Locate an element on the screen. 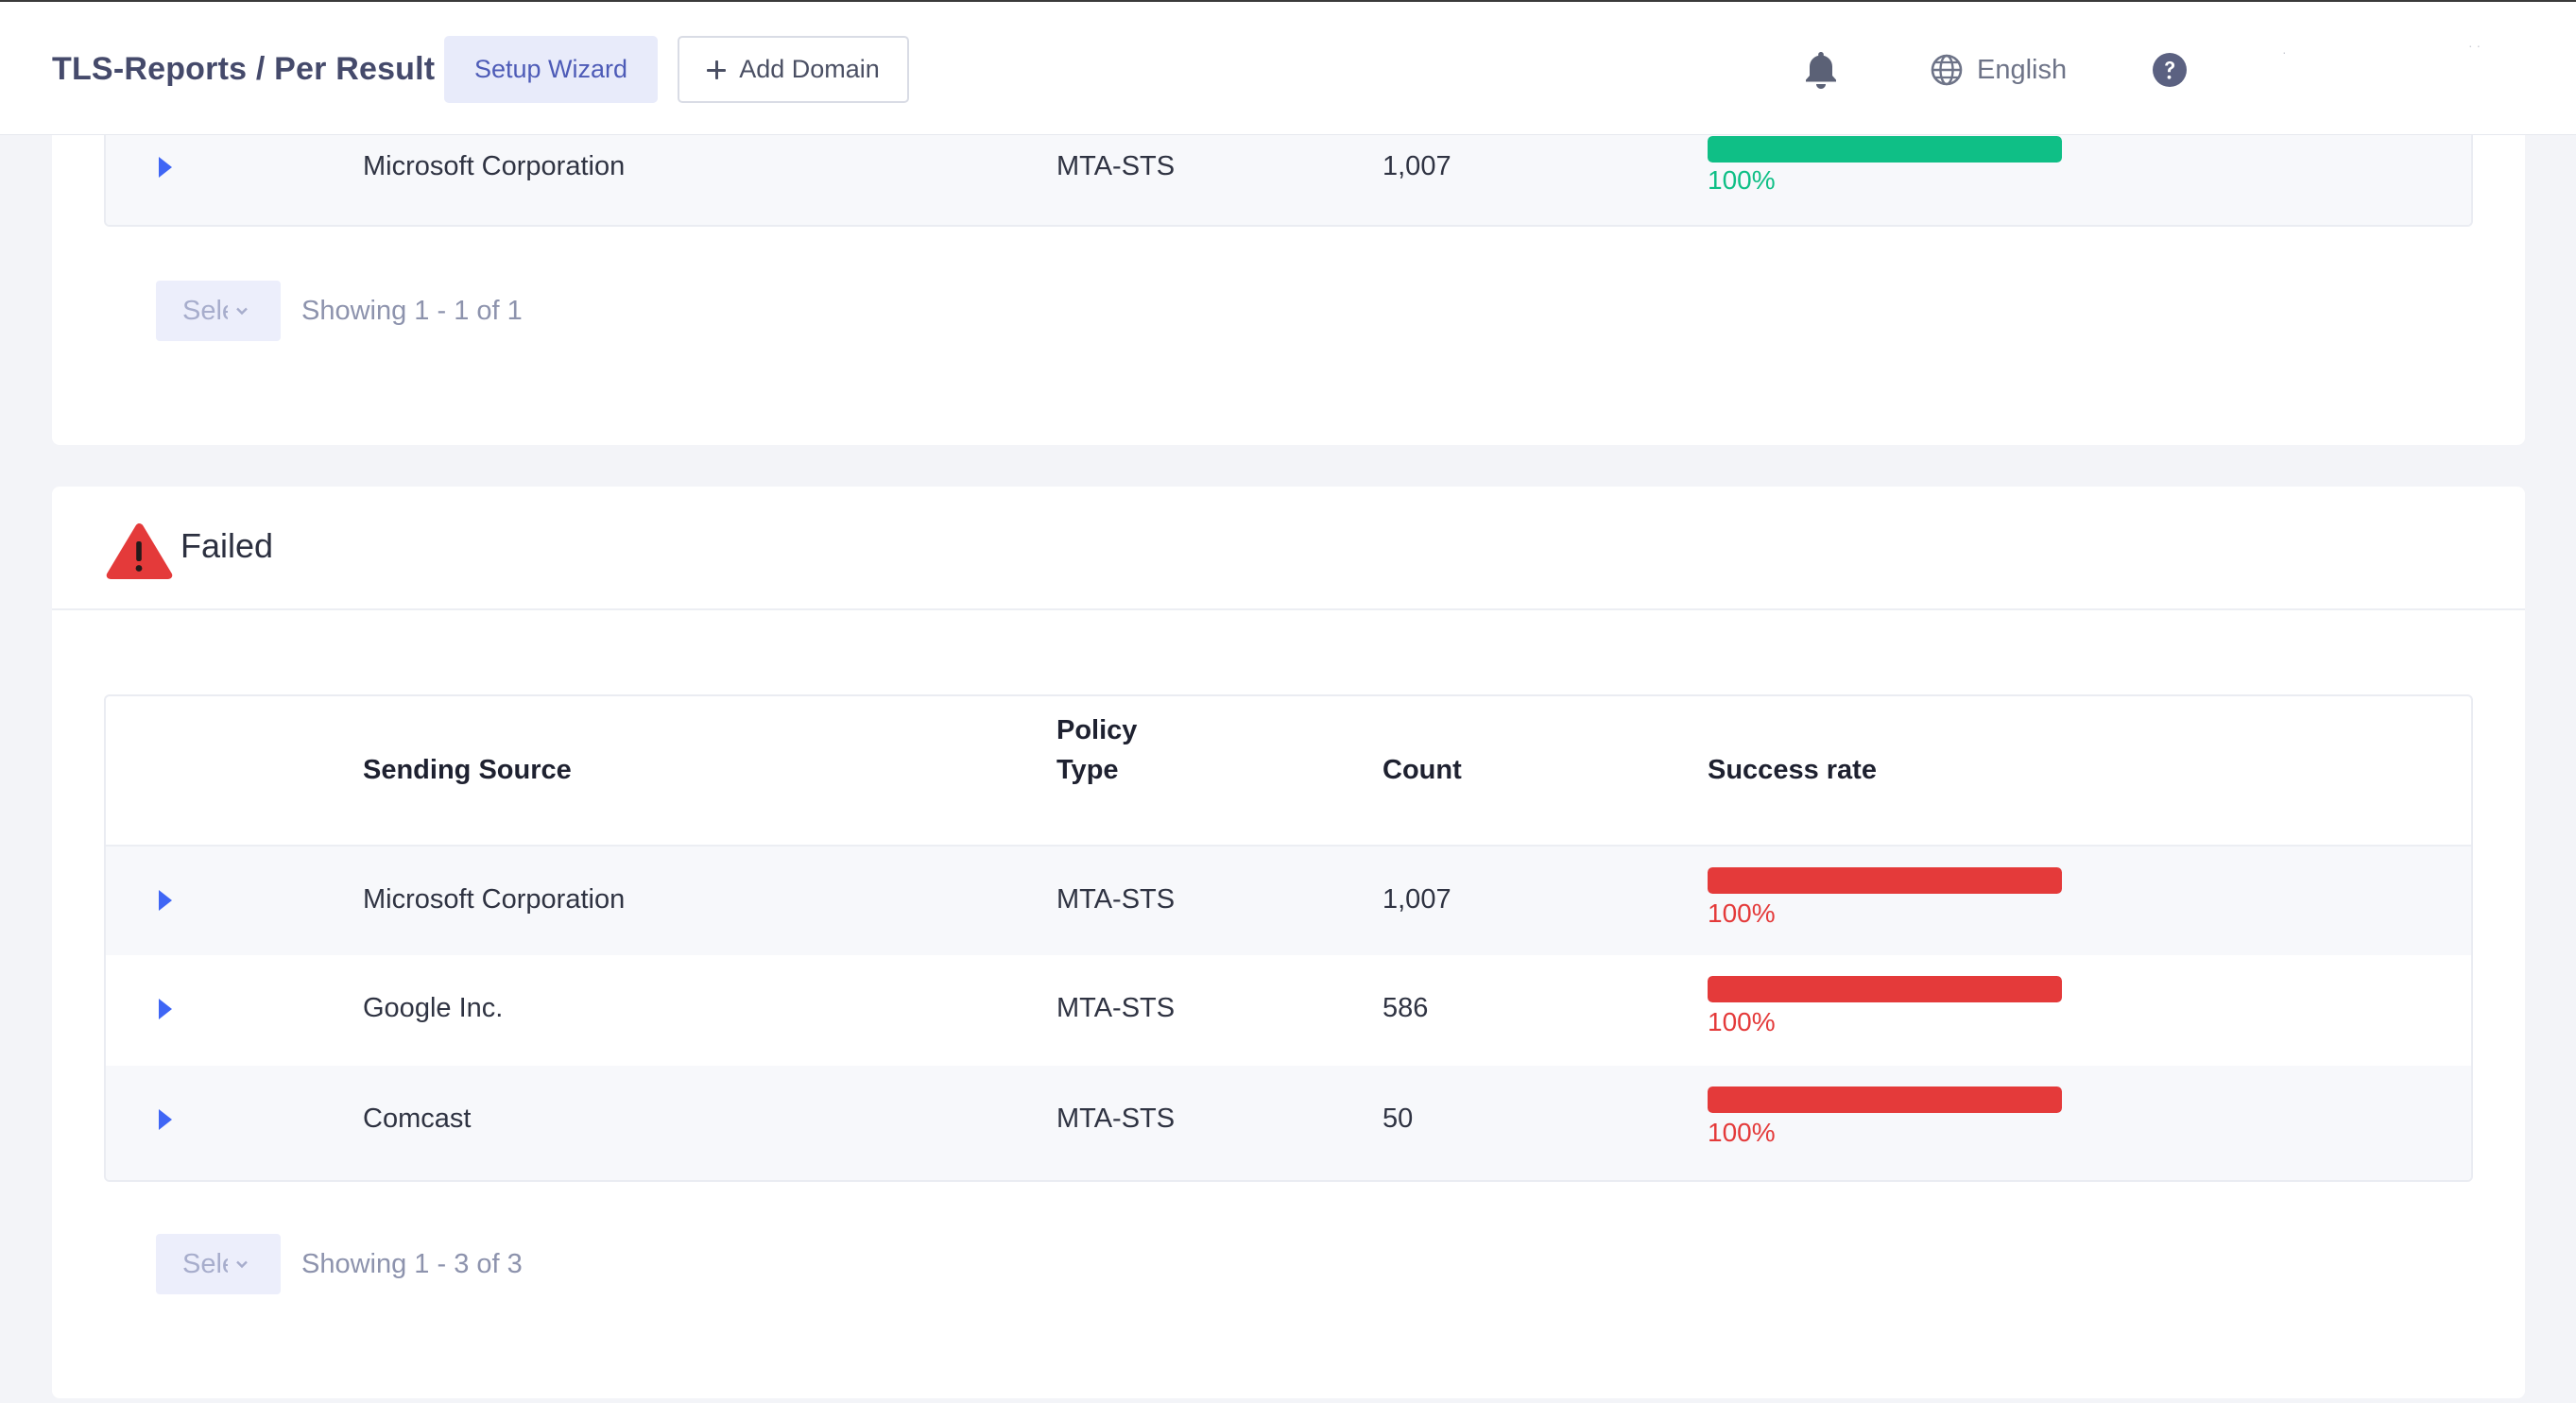 Image resolution: width=2576 pixels, height=1403 pixels. setup-wizard-button: Setup Wizard is located at coordinates (551, 69).